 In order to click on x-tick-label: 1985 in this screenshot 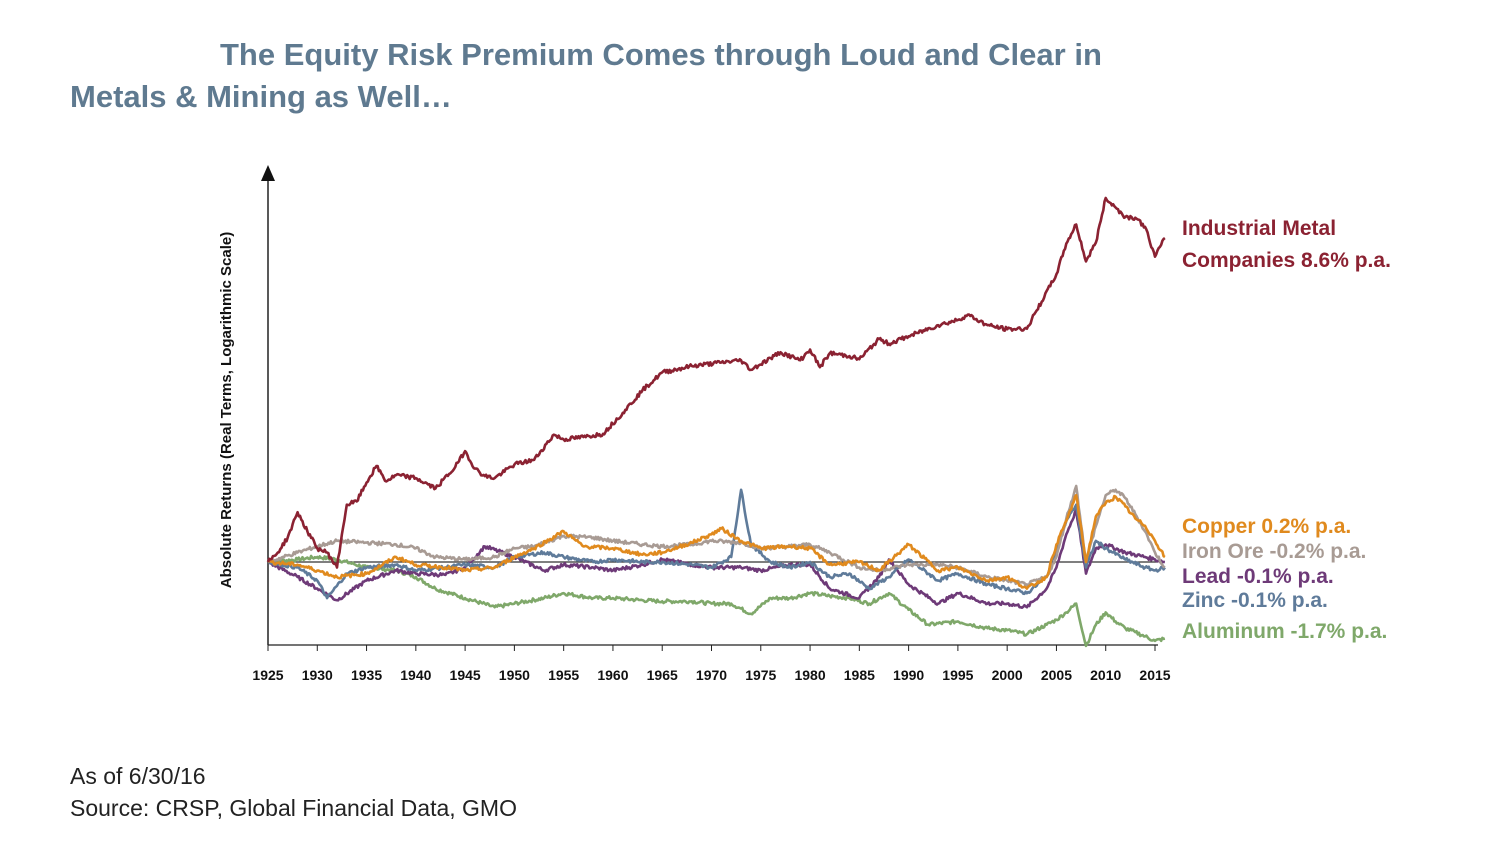, I will do `click(859, 675)`.